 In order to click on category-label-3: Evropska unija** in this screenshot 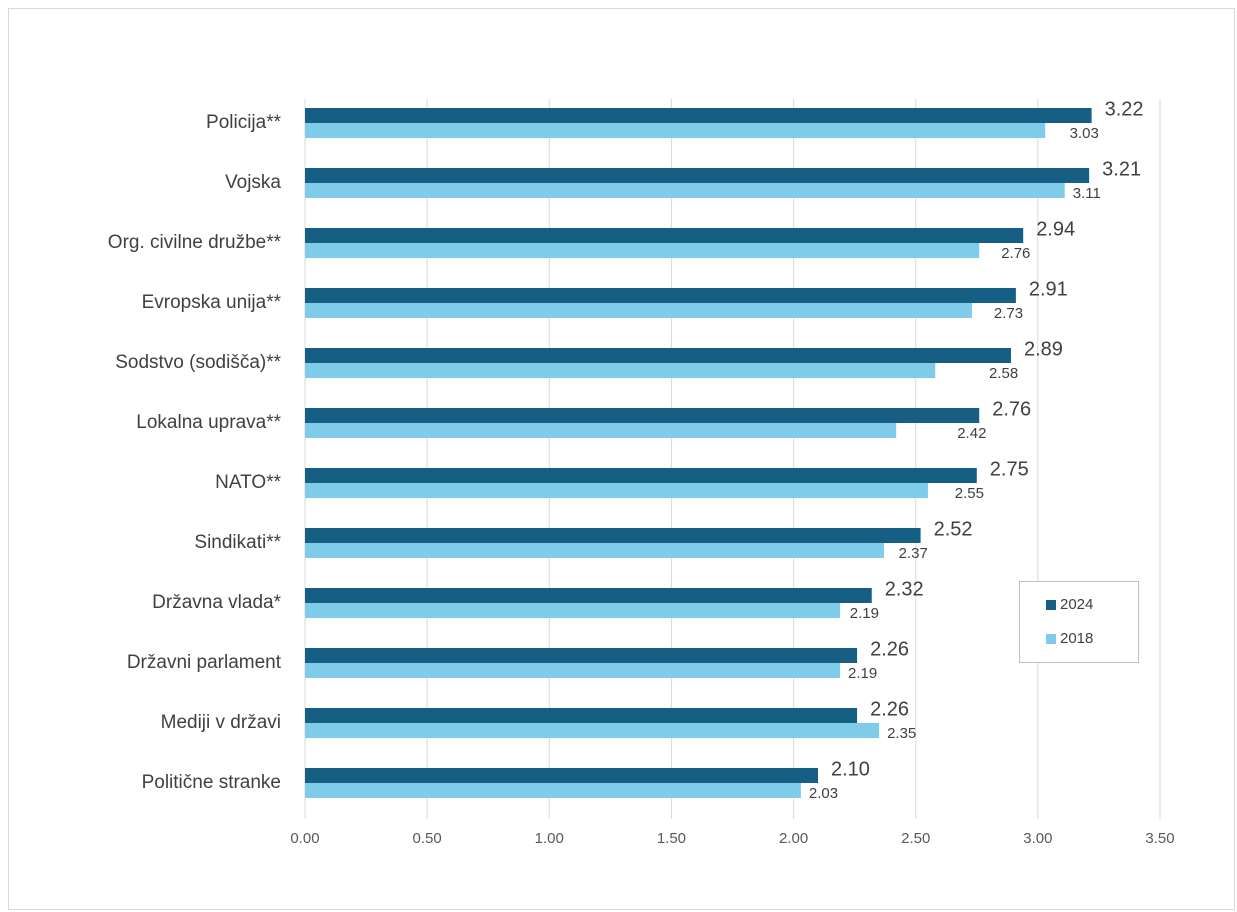, I will do `click(212, 302)`.